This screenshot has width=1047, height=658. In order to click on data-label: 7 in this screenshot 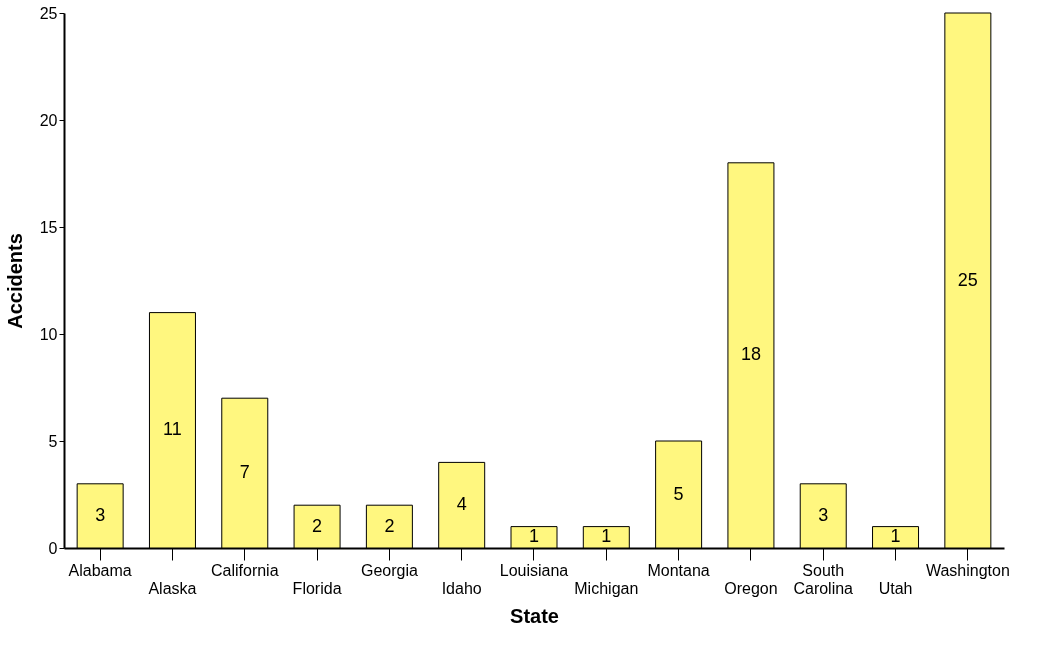, I will do `click(244, 472)`.